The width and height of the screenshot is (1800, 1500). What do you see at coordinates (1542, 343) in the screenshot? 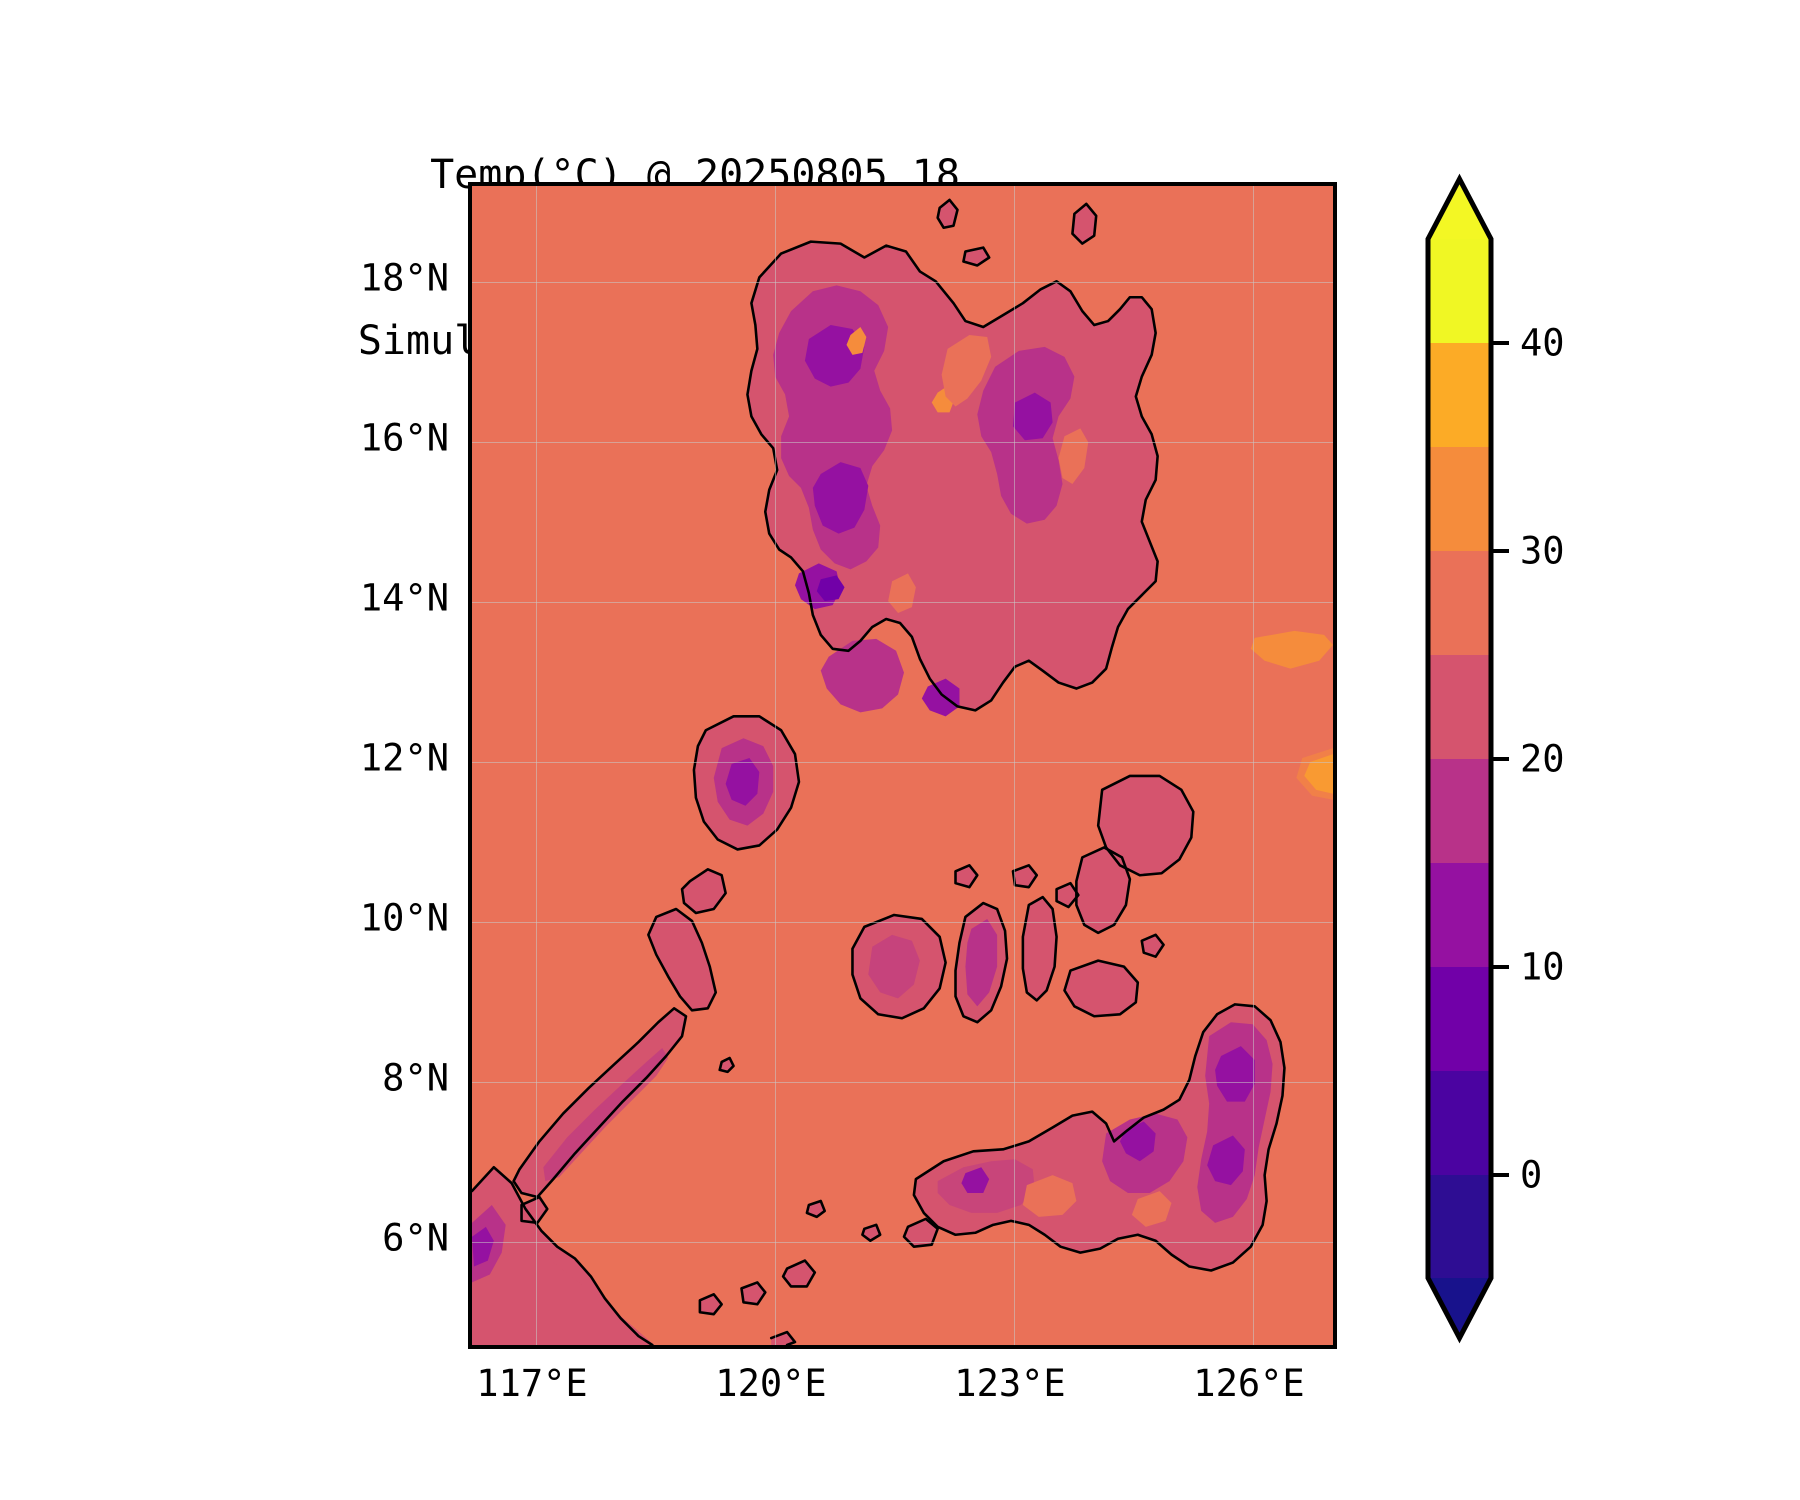
I see `colorbar-label-40: 40` at bounding box center [1542, 343].